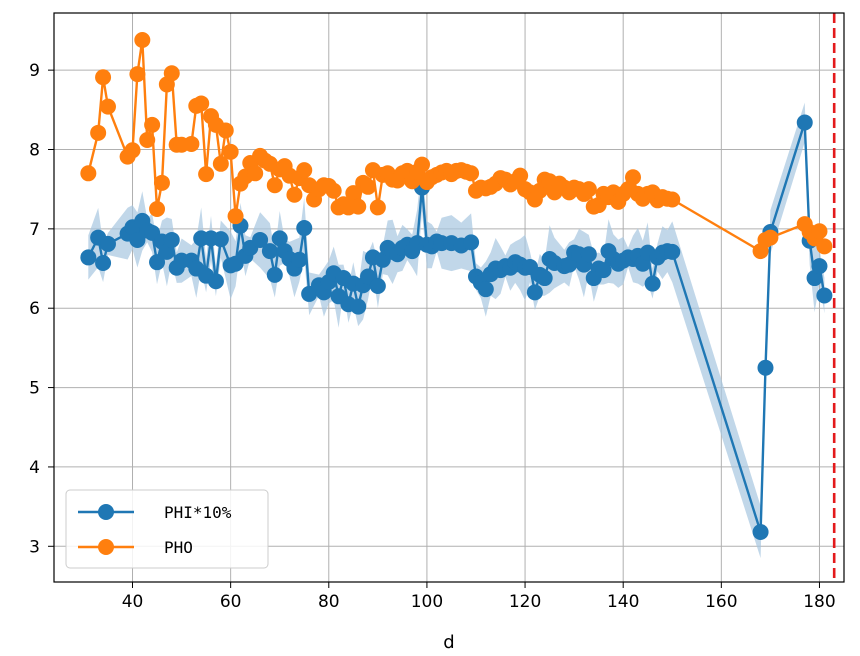  What do you see at coordinates (34, 309) in the screenshot?
I see `y-tick-label: 6` at bounding box center [34, 309].